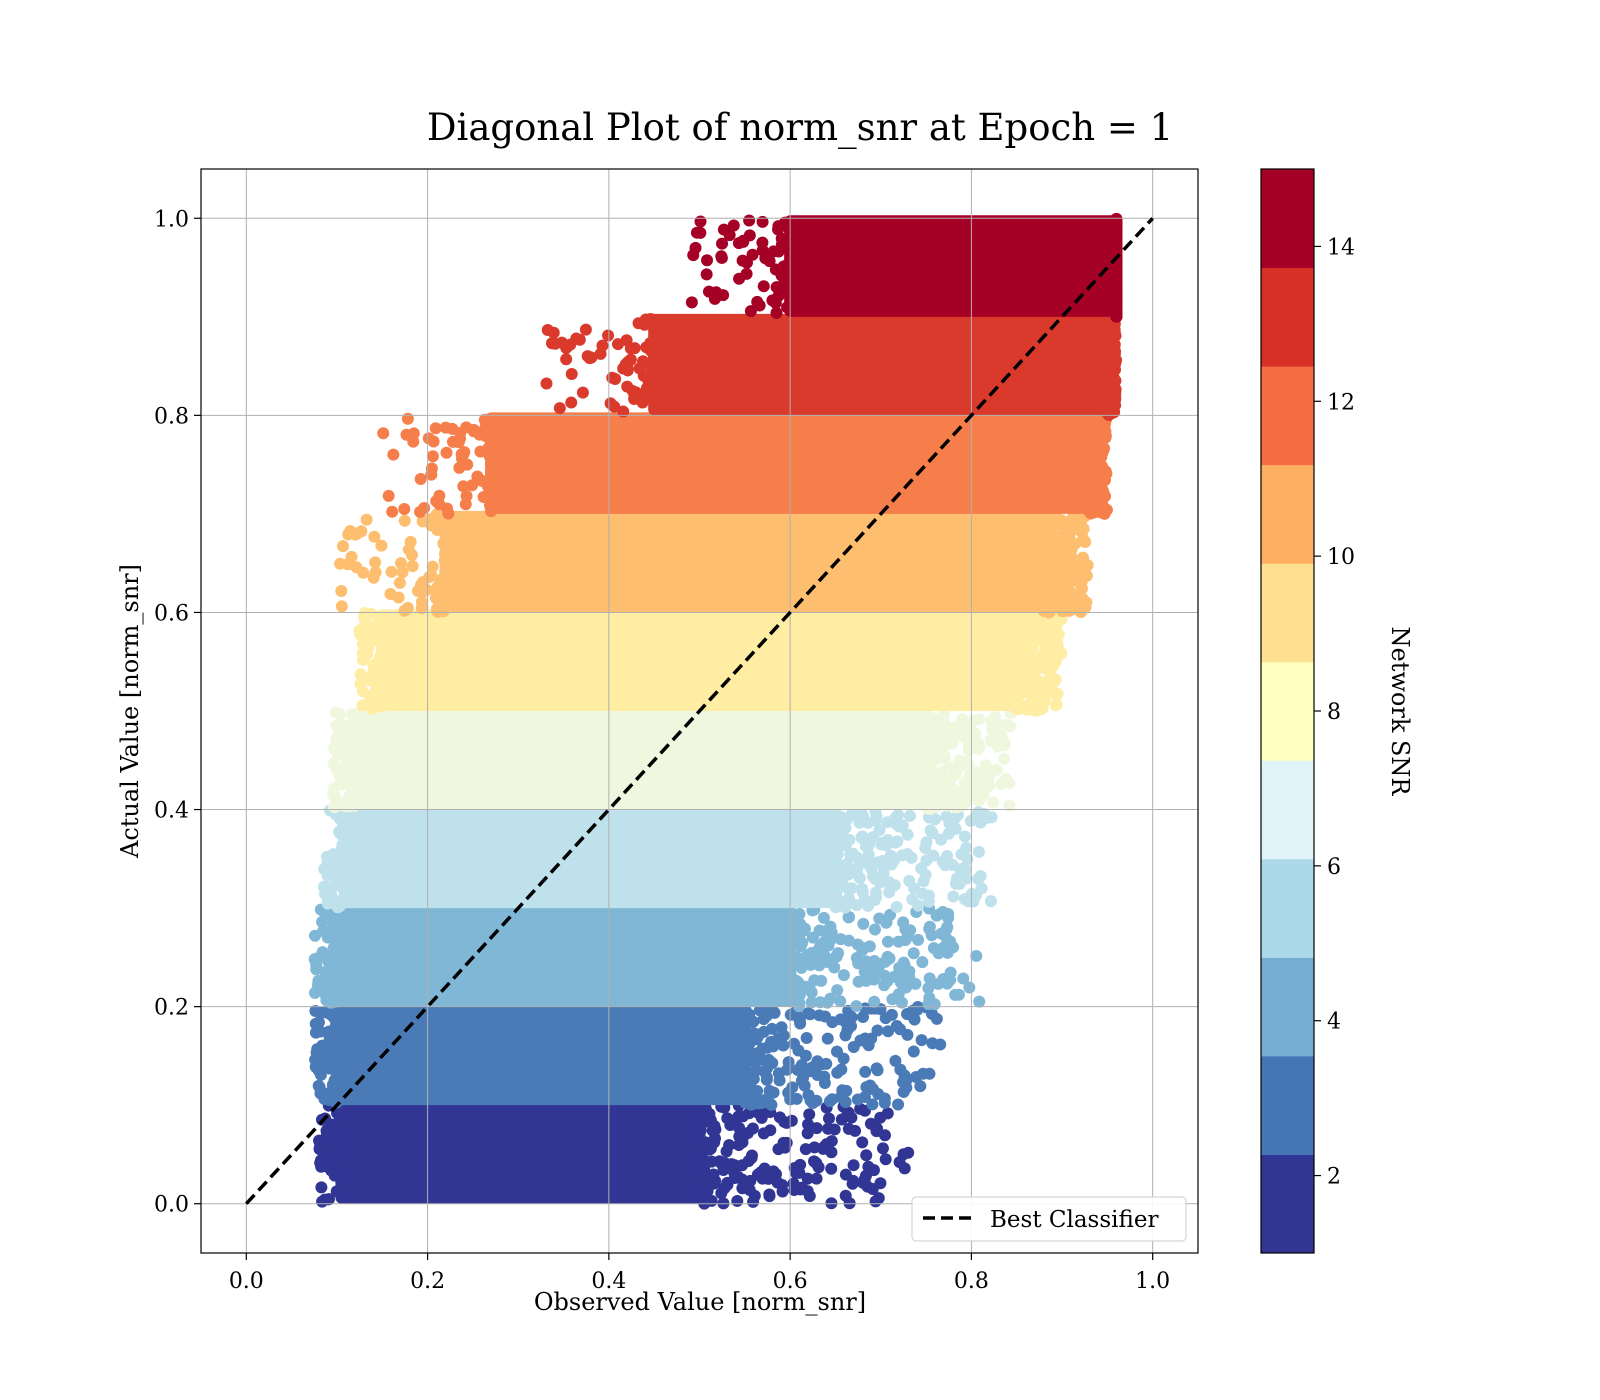 The image size is (1600, 1400). What do you see at coordinates (171, 1205) in the screenshot?
I see `y-tick-label: 0.0` at bounding box center [171, 1205].